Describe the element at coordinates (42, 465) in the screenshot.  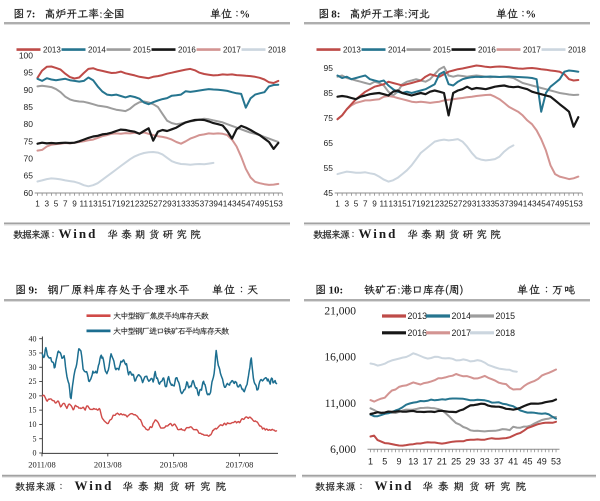
I see `svg-text: 2011/08` at that location.